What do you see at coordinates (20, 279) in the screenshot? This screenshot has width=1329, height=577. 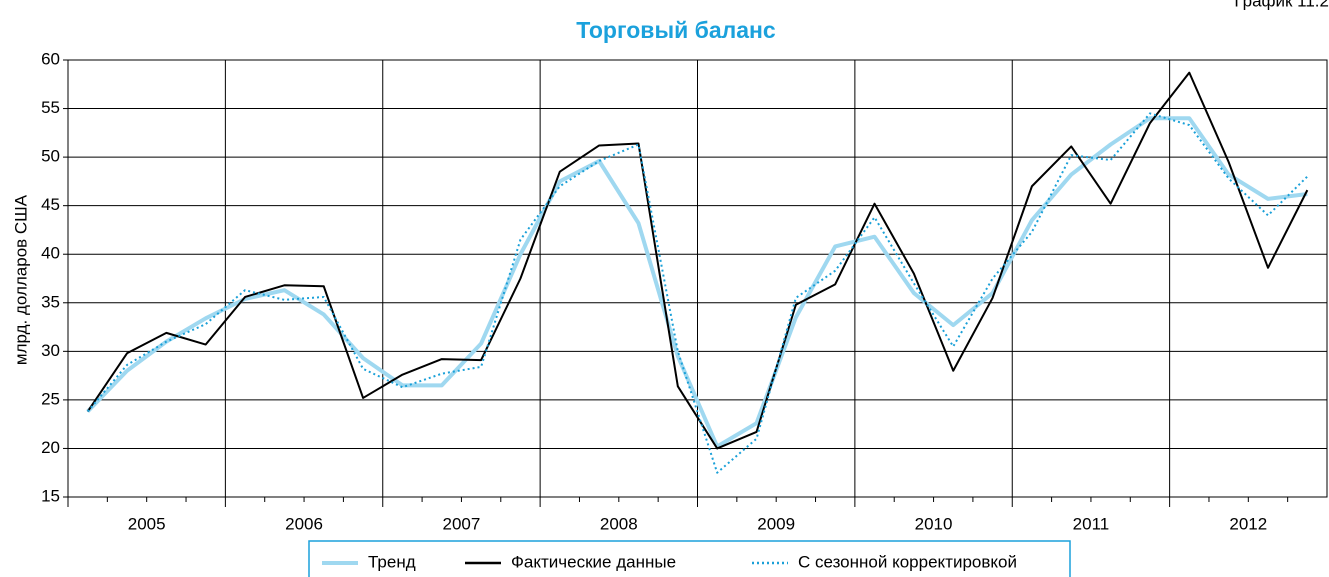 I see `y-axis-label: млрд. долларов США` at bounding box center [20, 279].